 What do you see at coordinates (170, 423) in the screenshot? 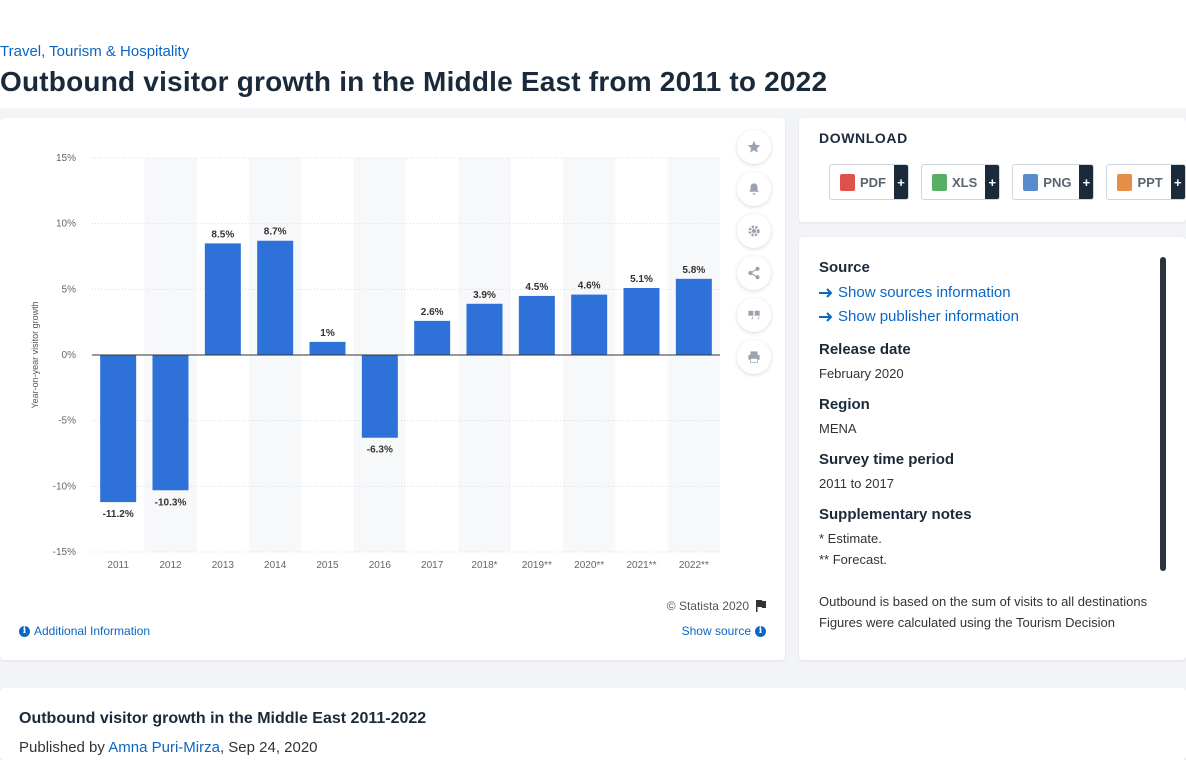
I see `bar-2012` at bounding box center [170, 423].